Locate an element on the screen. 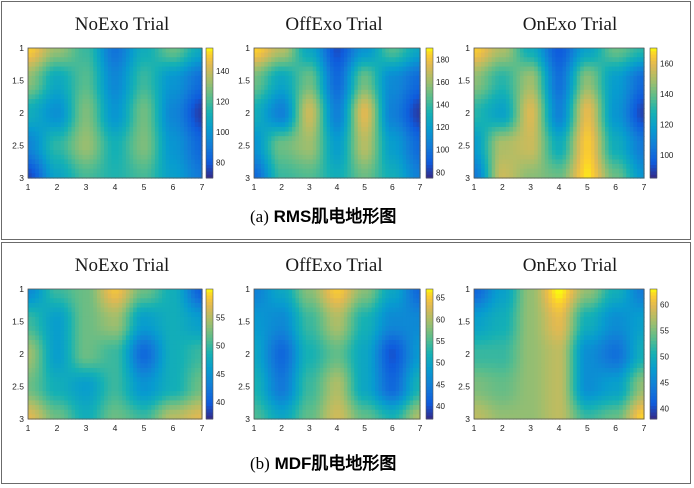  x-tick-label: 6 is located at coordinates (173, 187).